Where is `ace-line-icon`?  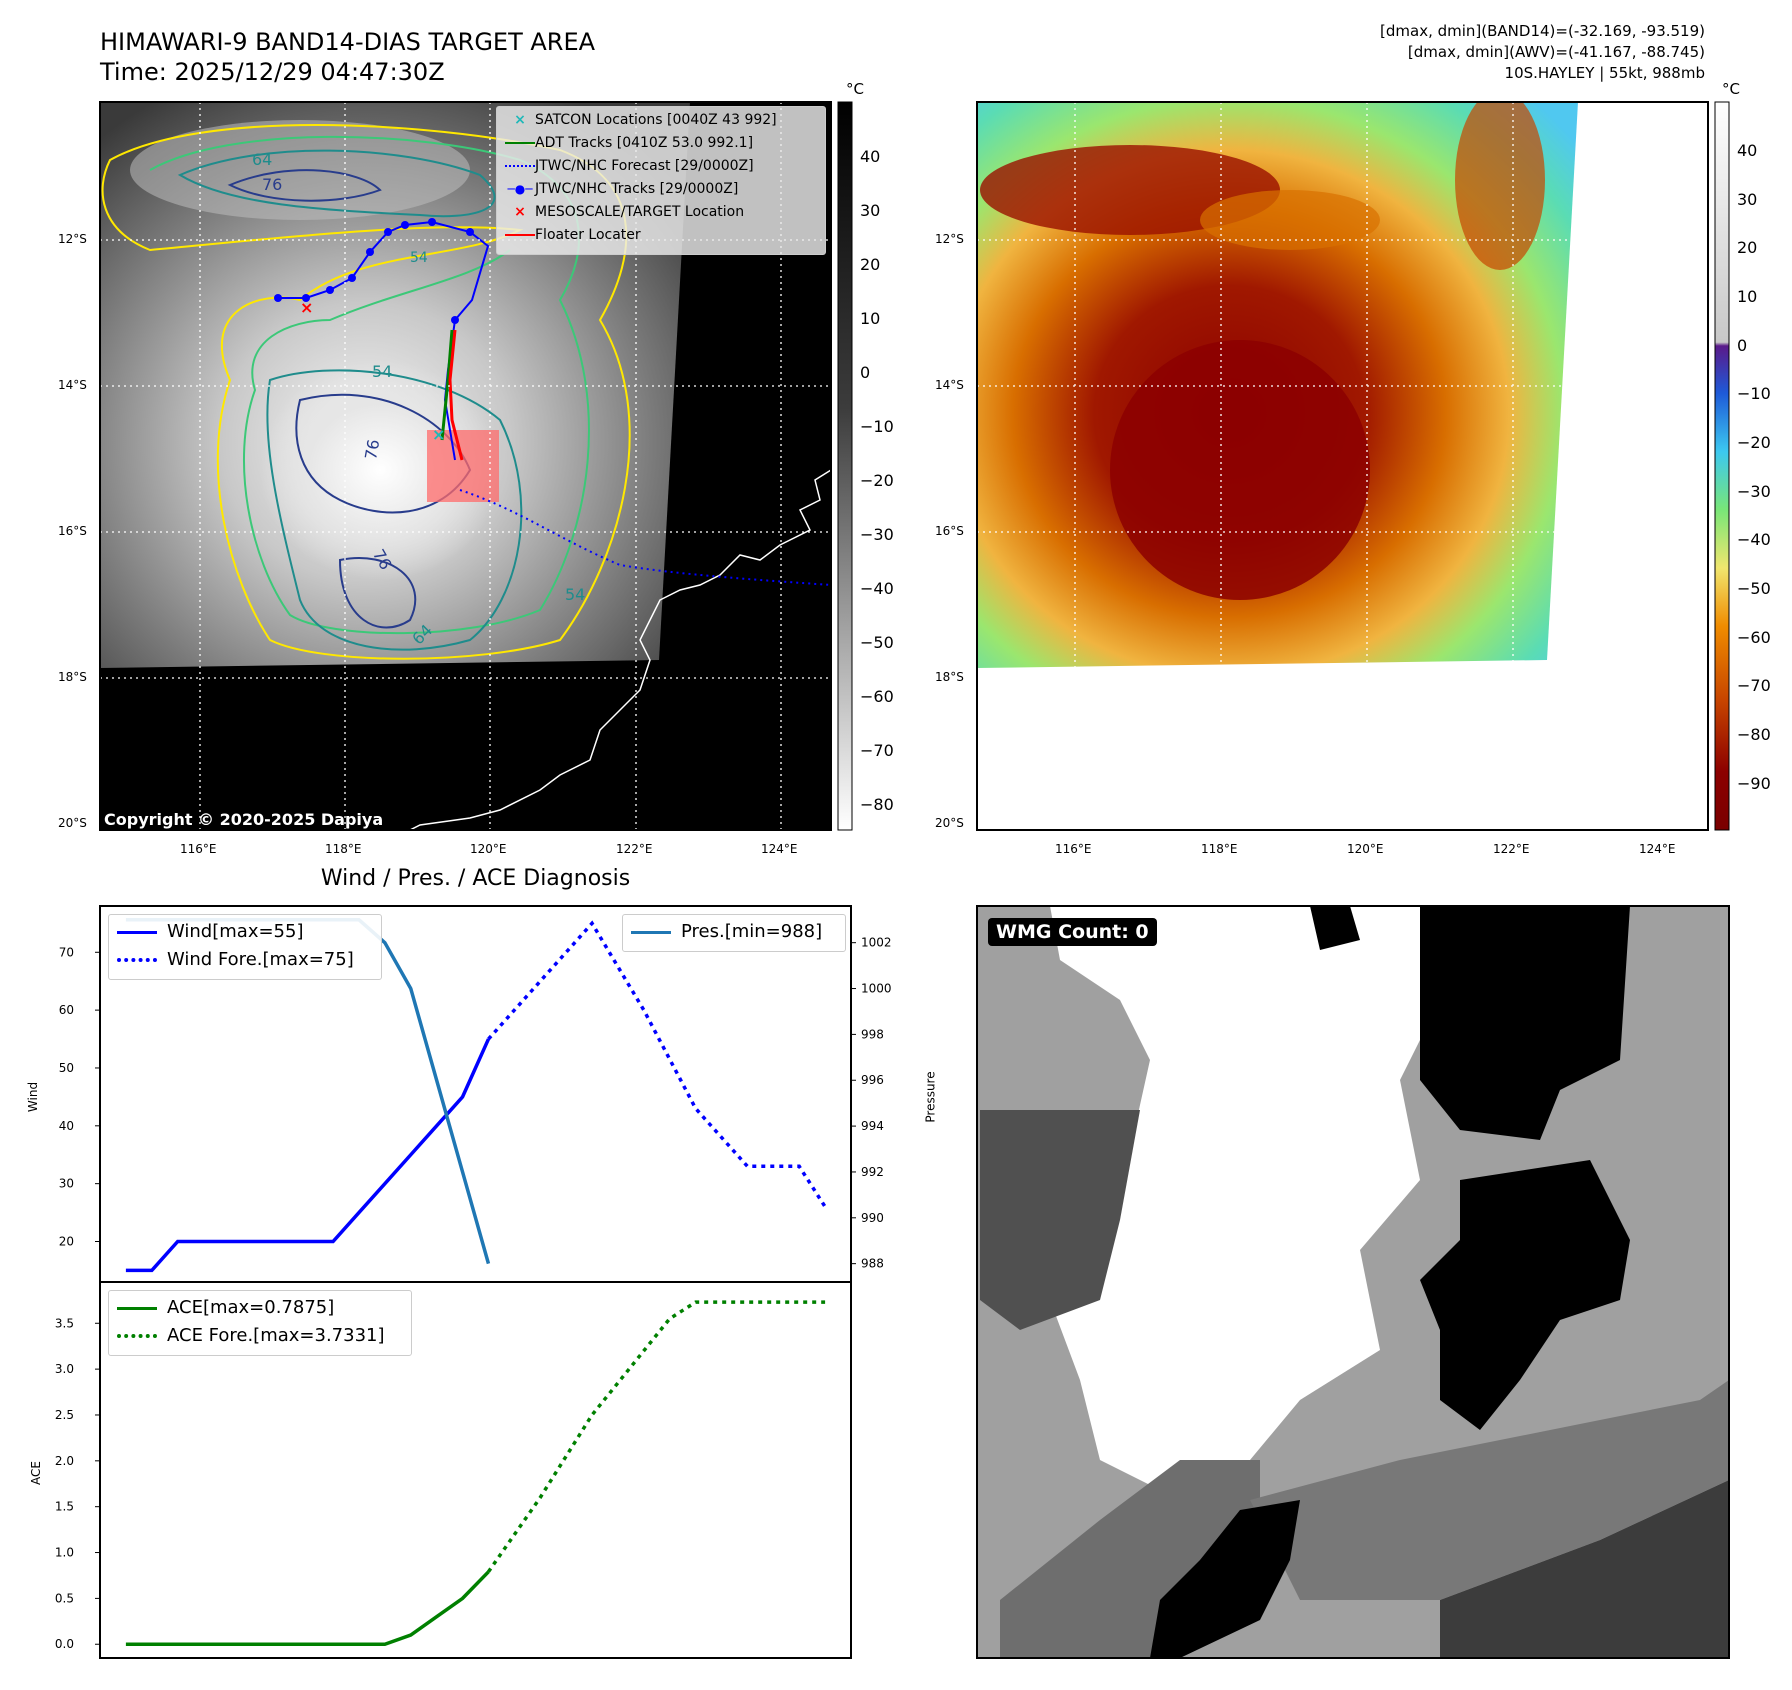 ace-line-icon is located at coordinates (137, 1308).